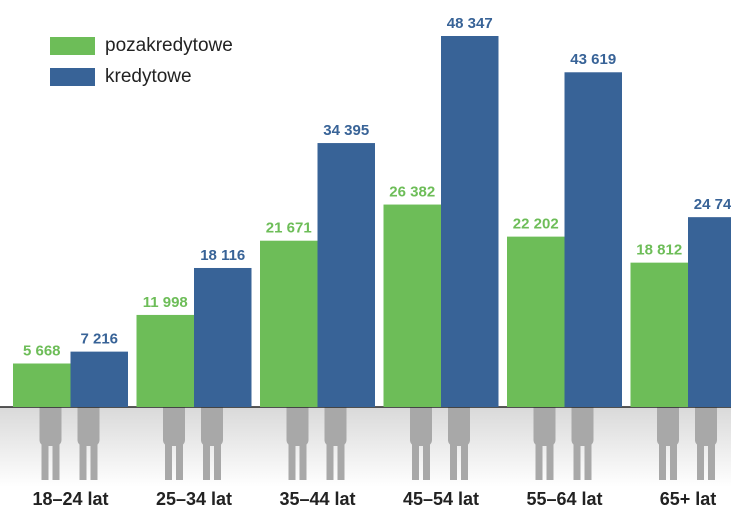 Image resolution: width=731 pixels, height=513 pixels. What do you see at coordinates (42, 350) in the screenshot?
I see `value-label: 5 668` at bounding box center [42, 350].